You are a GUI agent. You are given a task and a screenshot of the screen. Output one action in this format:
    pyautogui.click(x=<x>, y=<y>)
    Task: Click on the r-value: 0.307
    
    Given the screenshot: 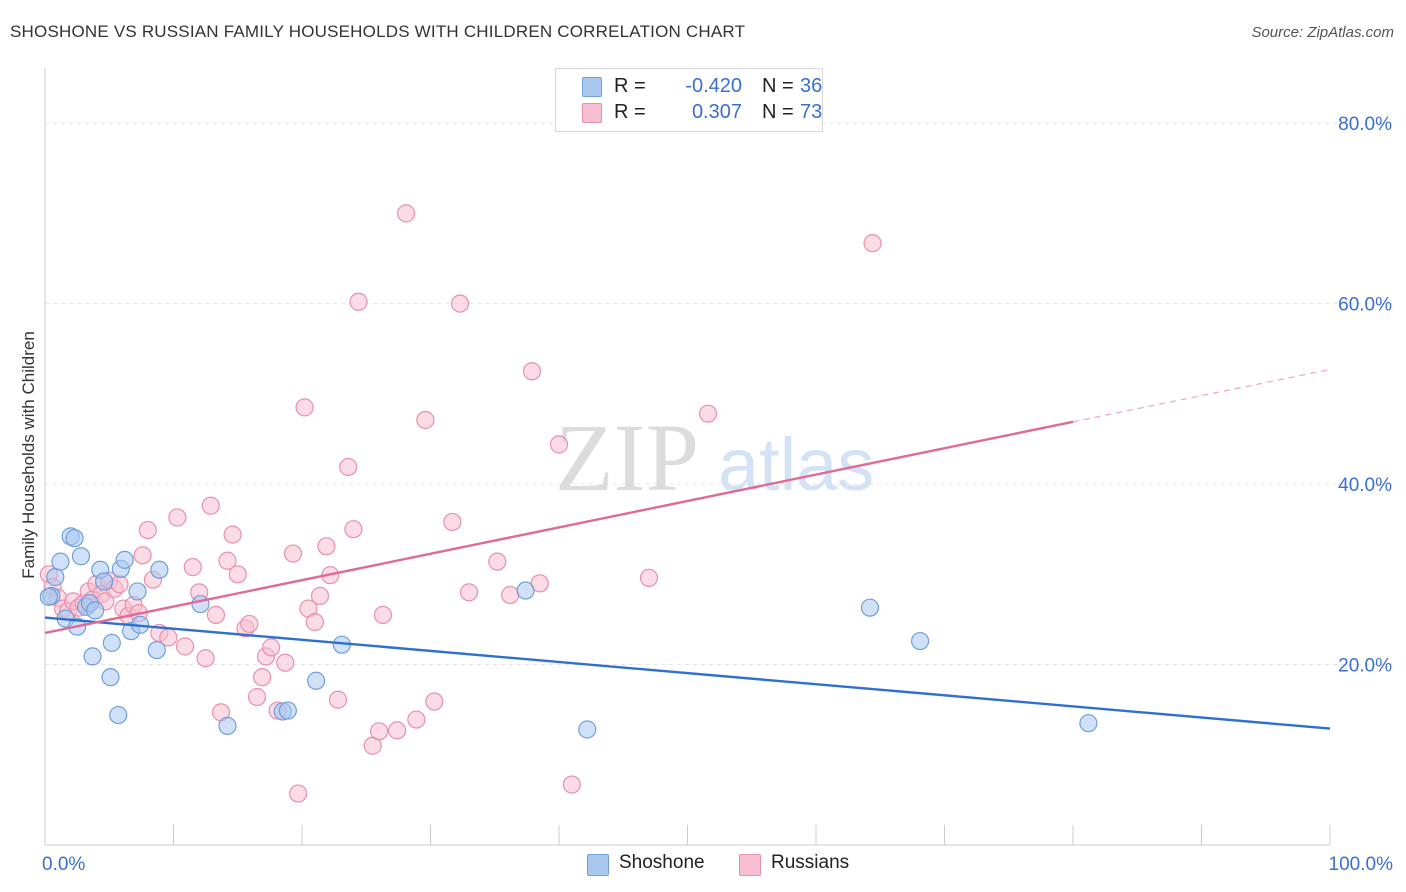 What is the action you would take?
    pyautogui.click(x=716, y=112)
    